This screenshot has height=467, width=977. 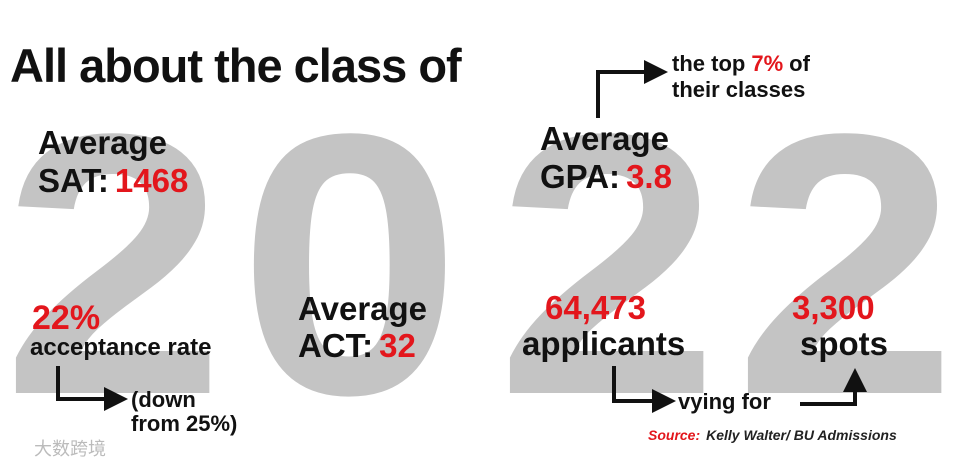 What do you see at coordinates (70, 449) in the screenshot?
I see `watermark: 大数跨境` at bounding box center [70, 449].